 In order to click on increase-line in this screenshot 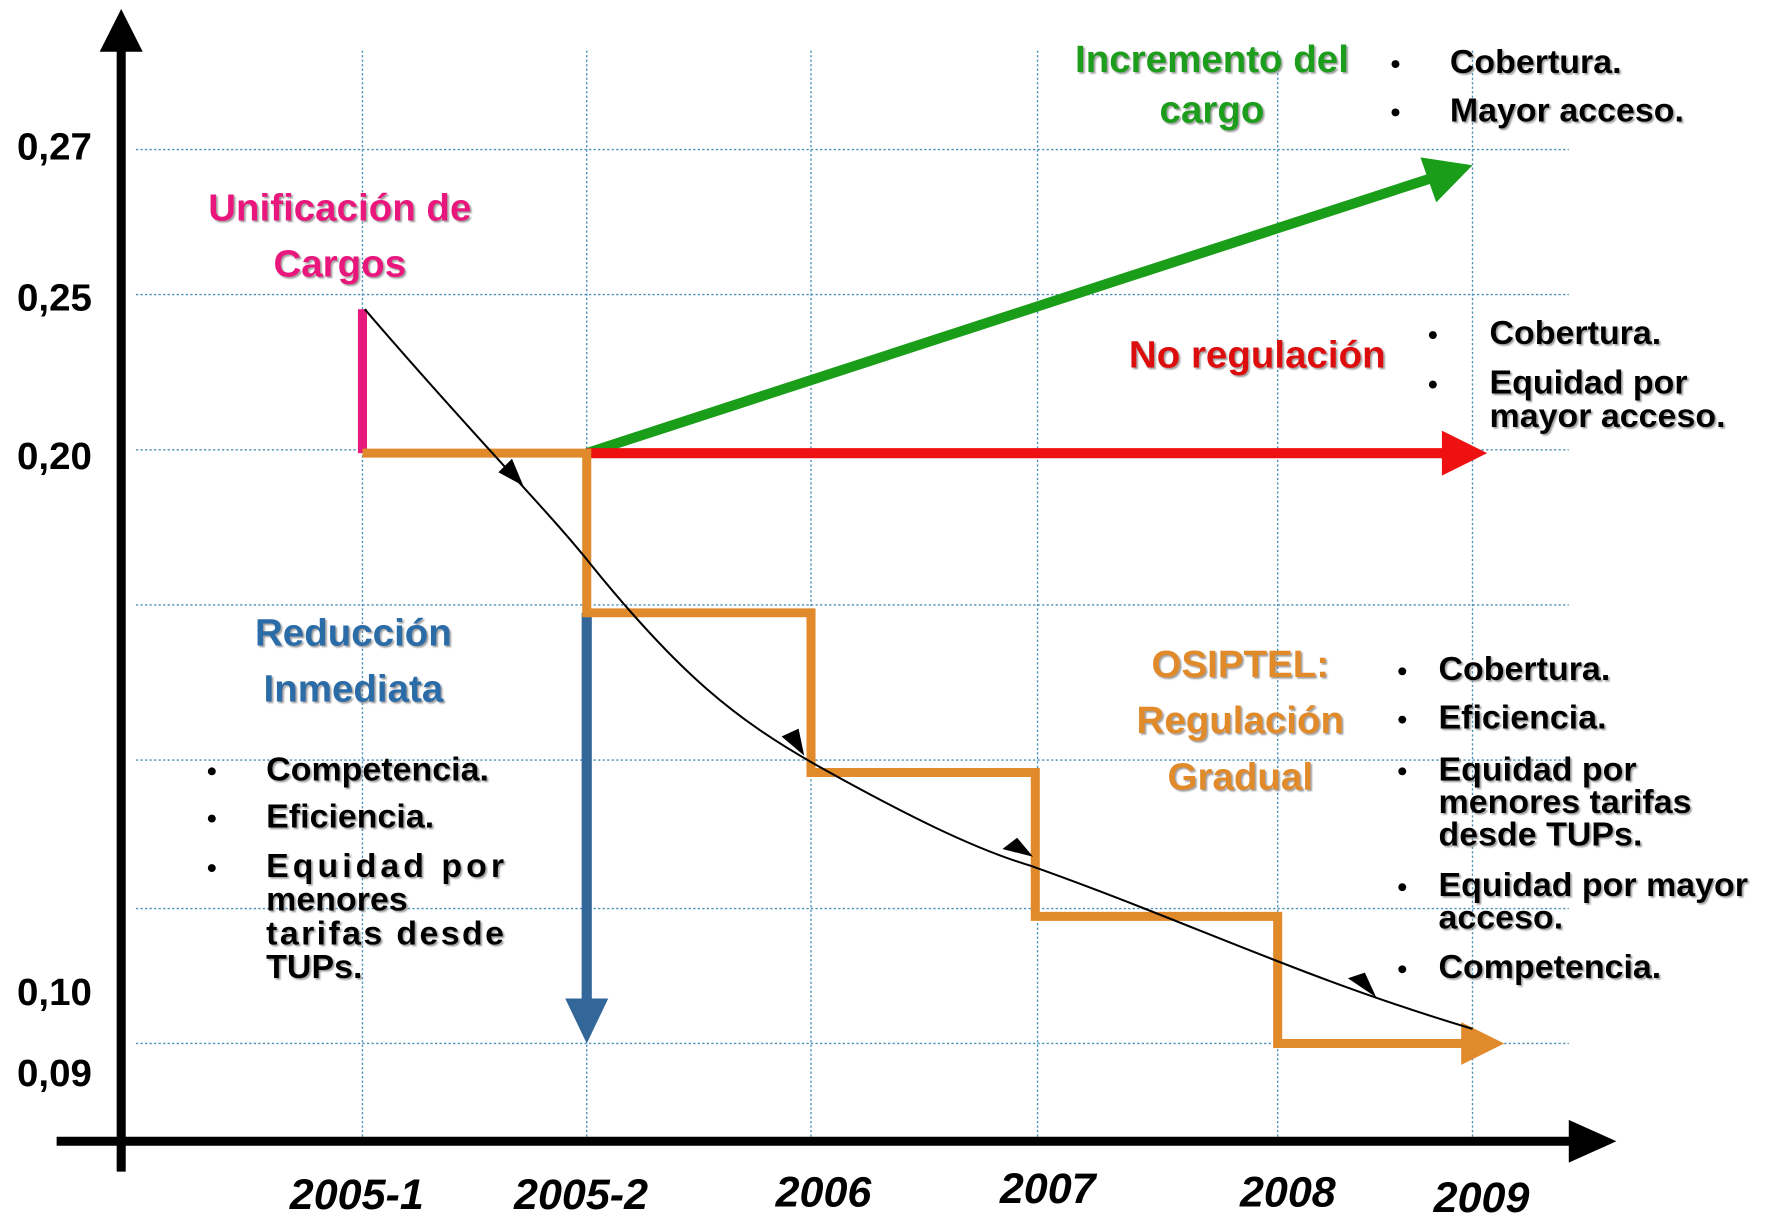, I will do `click(1008, 315)`.